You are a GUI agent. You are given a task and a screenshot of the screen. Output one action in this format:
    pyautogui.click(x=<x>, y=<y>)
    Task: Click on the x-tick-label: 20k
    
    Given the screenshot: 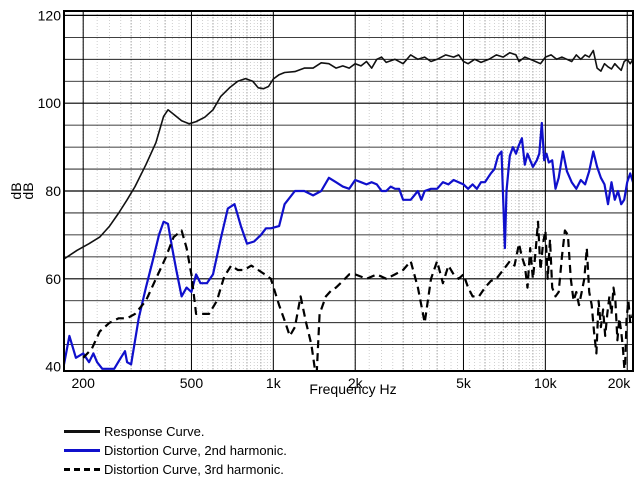 What is the action you would take?
    pyautogui.click(x=620, y=383)
    